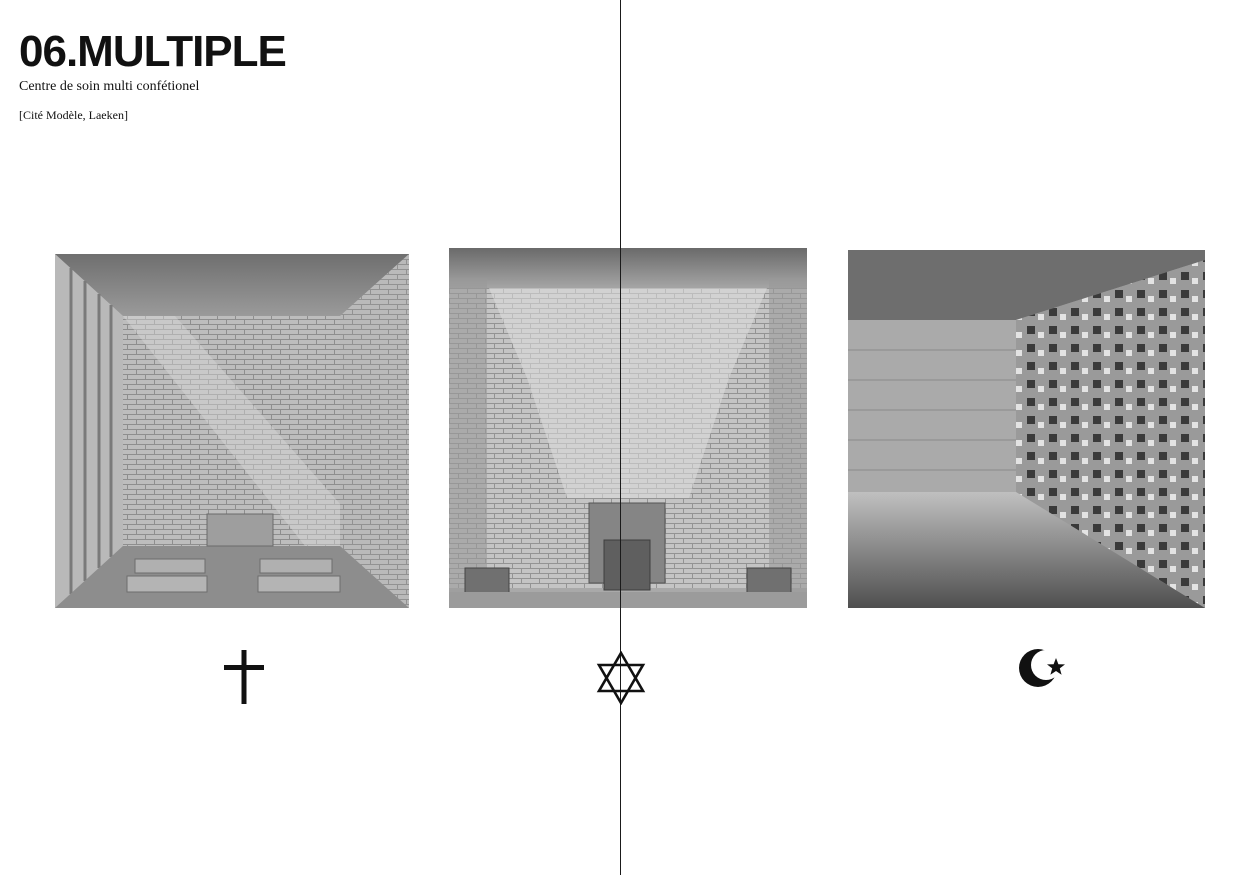 Image resolution: width=1244 pixels, height=875 pixels. I want to click on star-of-david-icon, so click(621, 678).